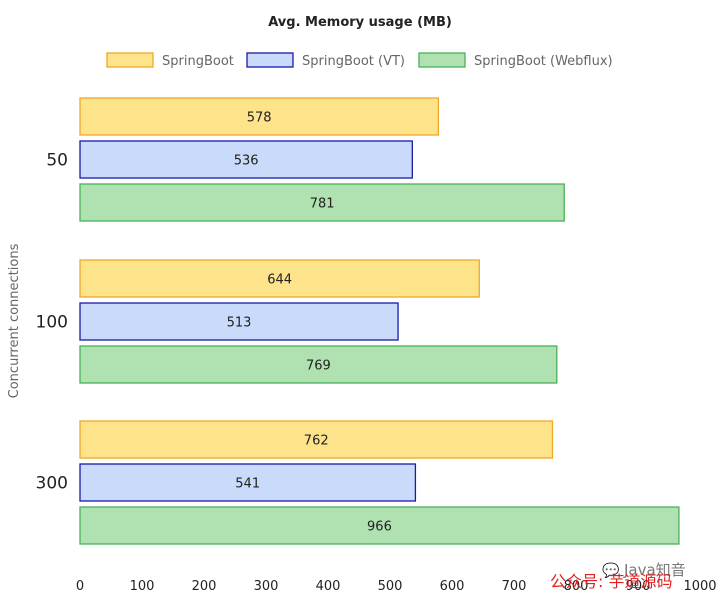 This screenshot has width=720, height=600. Describe the element at coordinates (576, 586) in the screenshot. I see `x-tick-label: 800` at that location.